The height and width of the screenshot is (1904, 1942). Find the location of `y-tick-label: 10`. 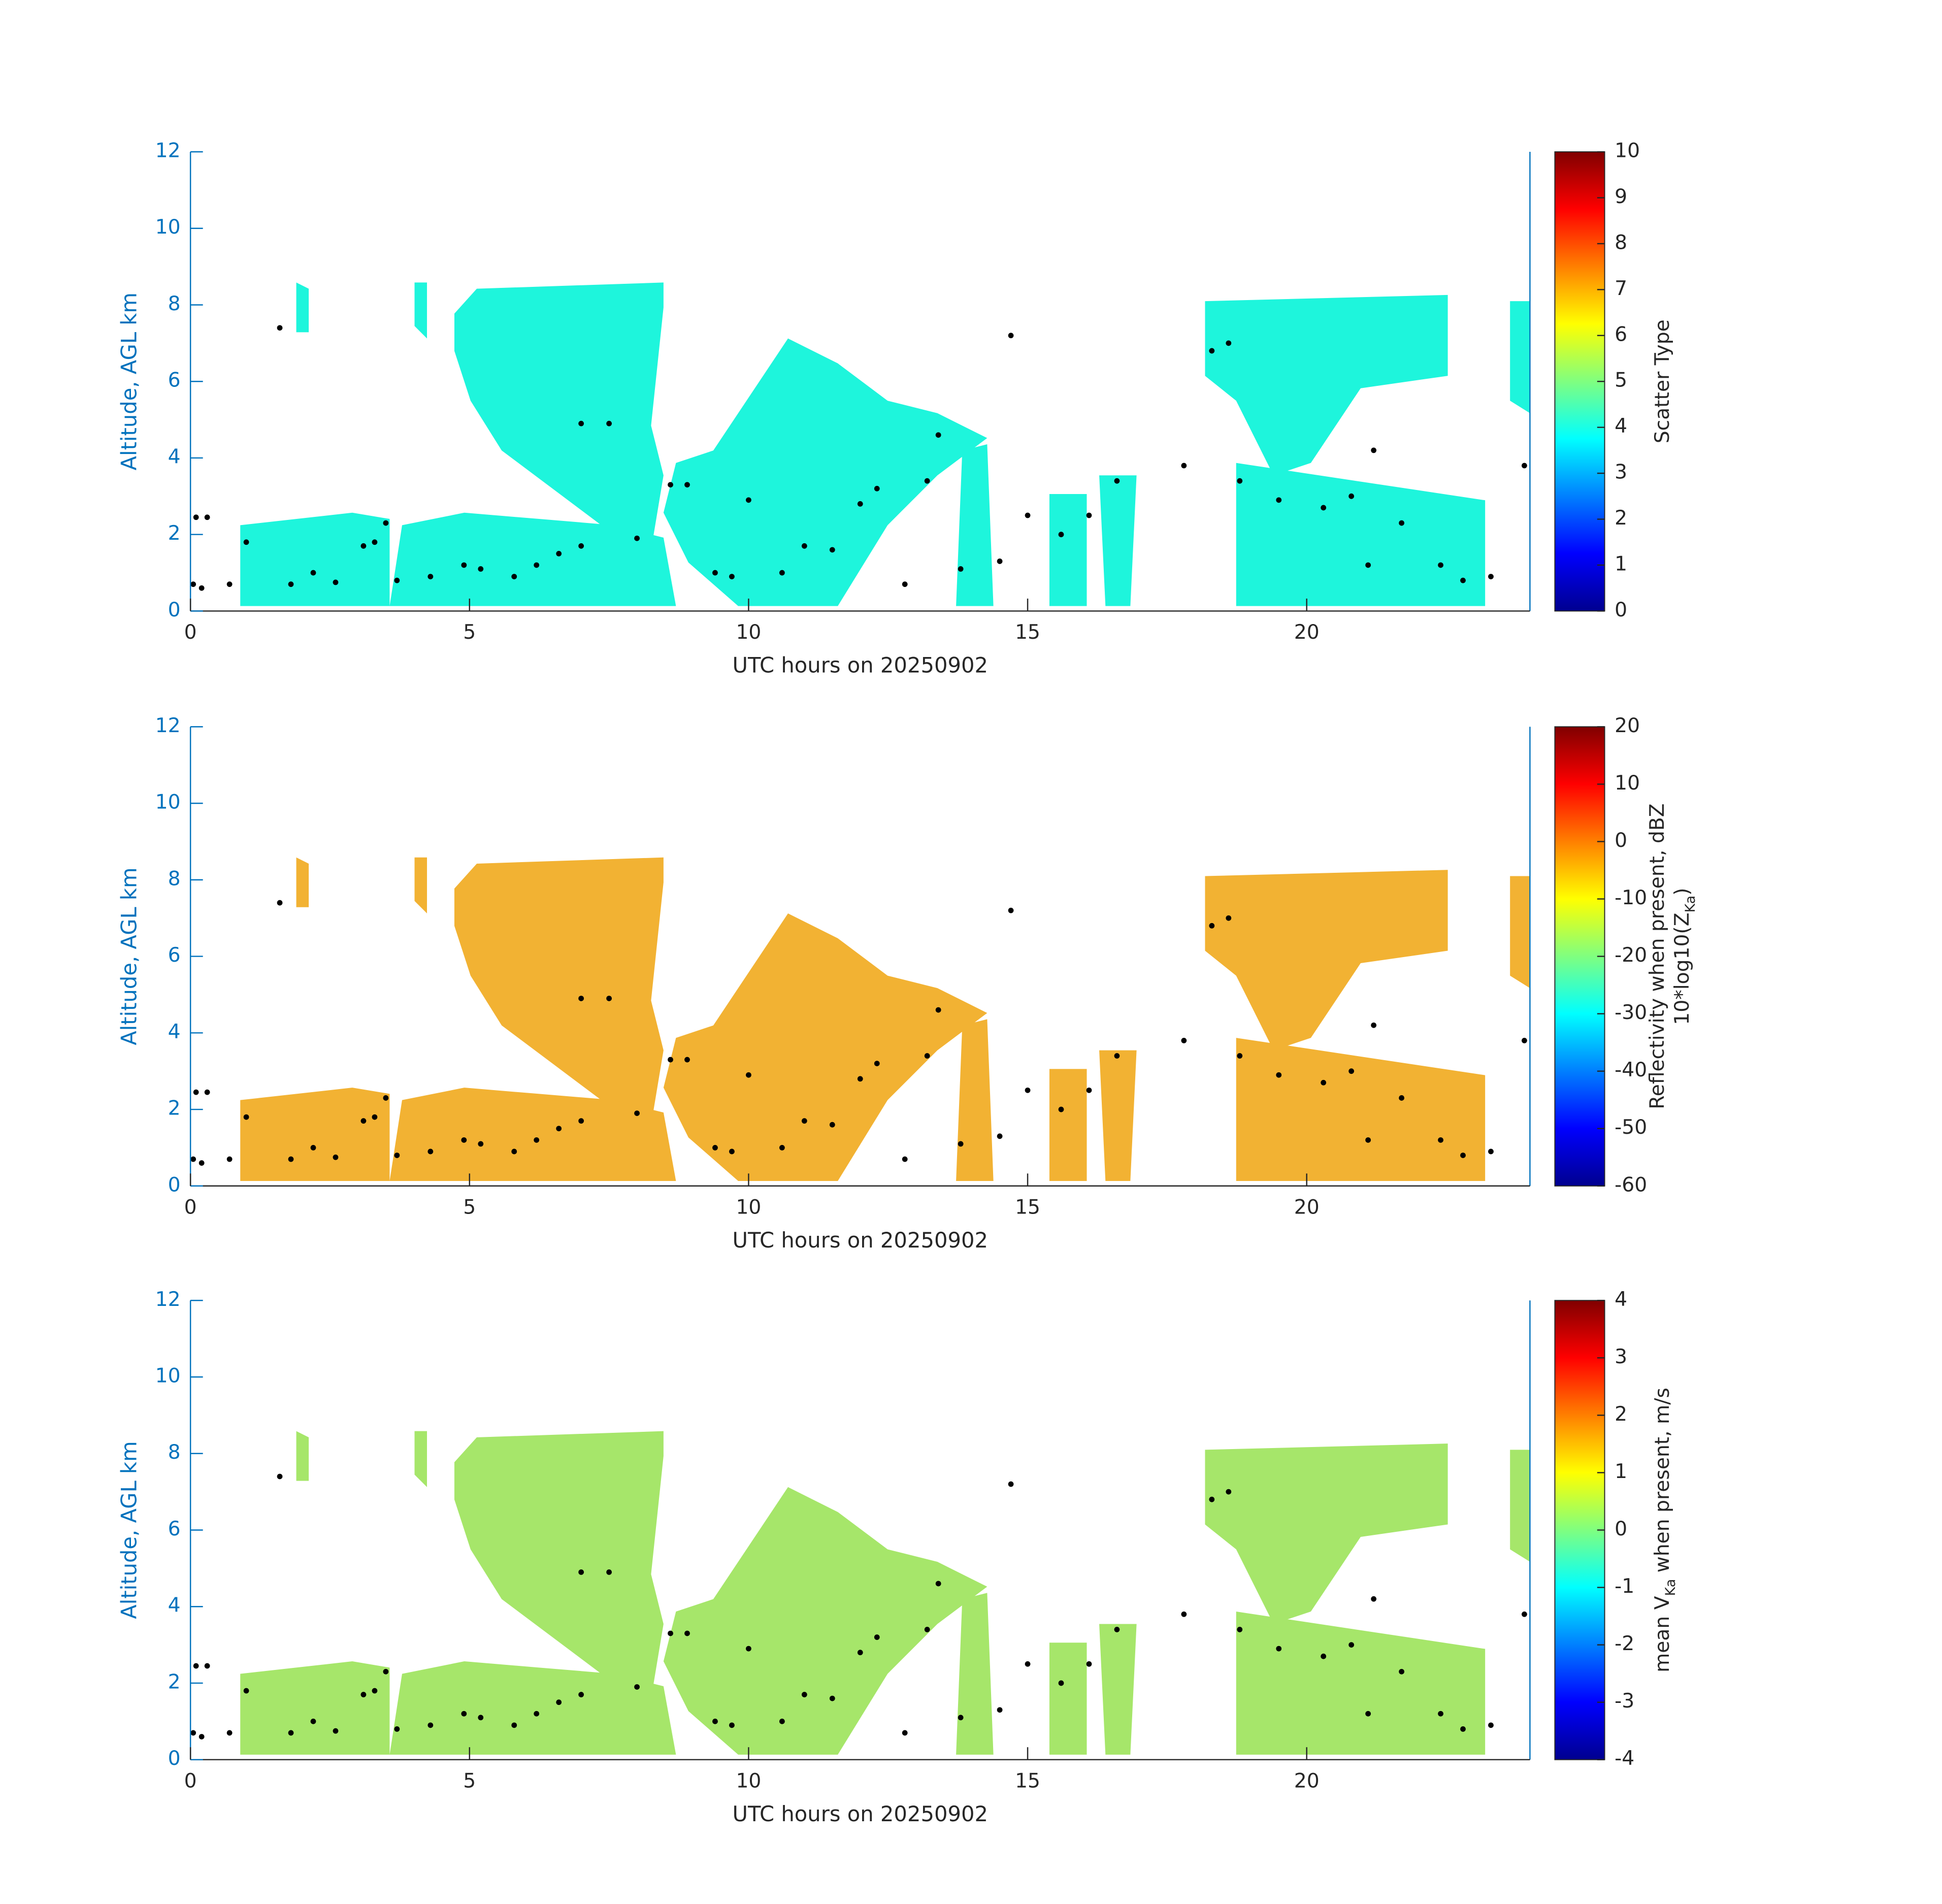

y-tick-label: 10 is located at coordinates (168, 802).